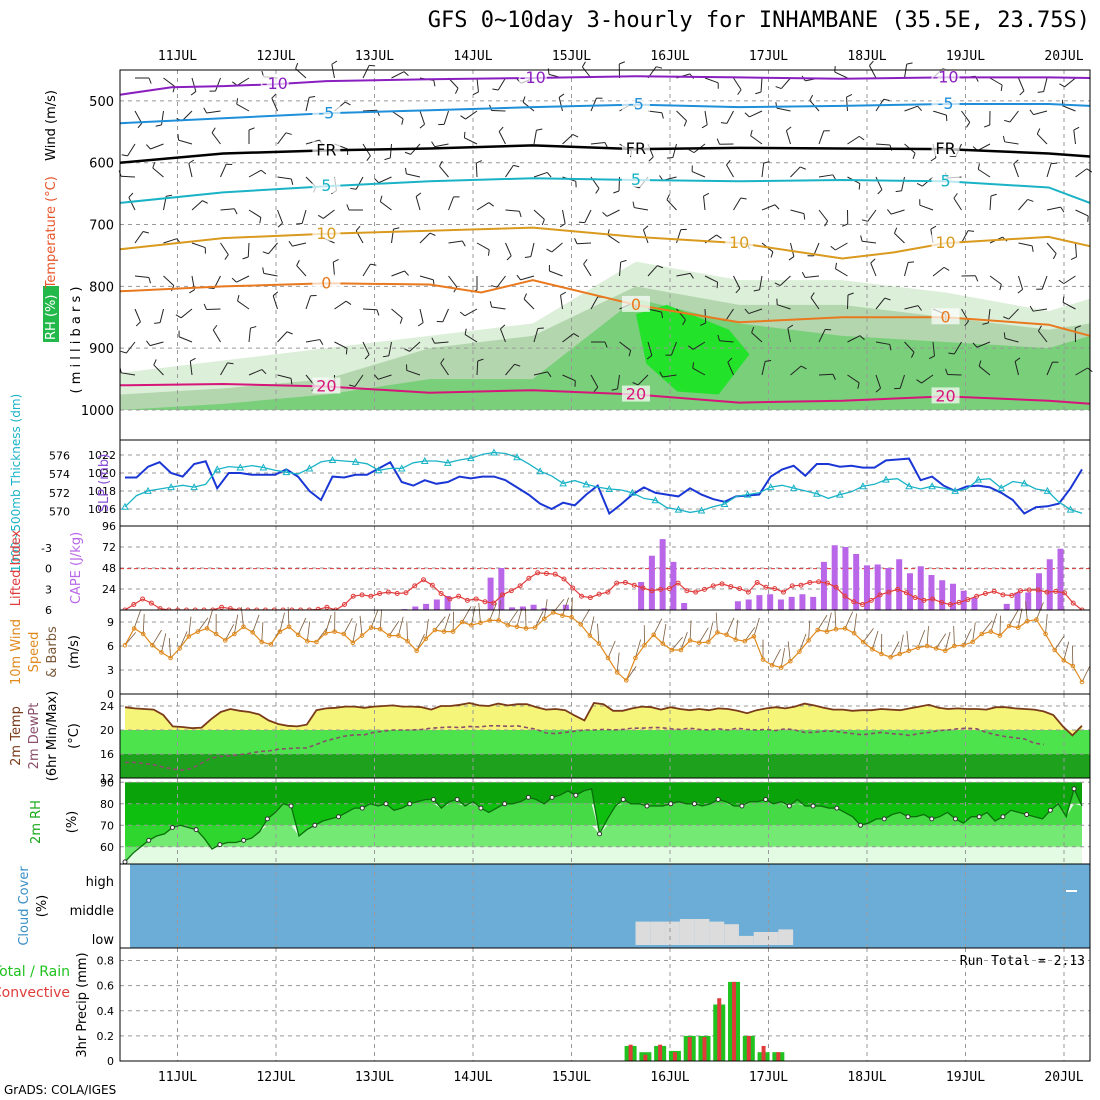 This screenshot has height=1100, width=1100. Describe the element at coordinates (603, 647) in the screenshot. I see `wind-speed-line` at that location.